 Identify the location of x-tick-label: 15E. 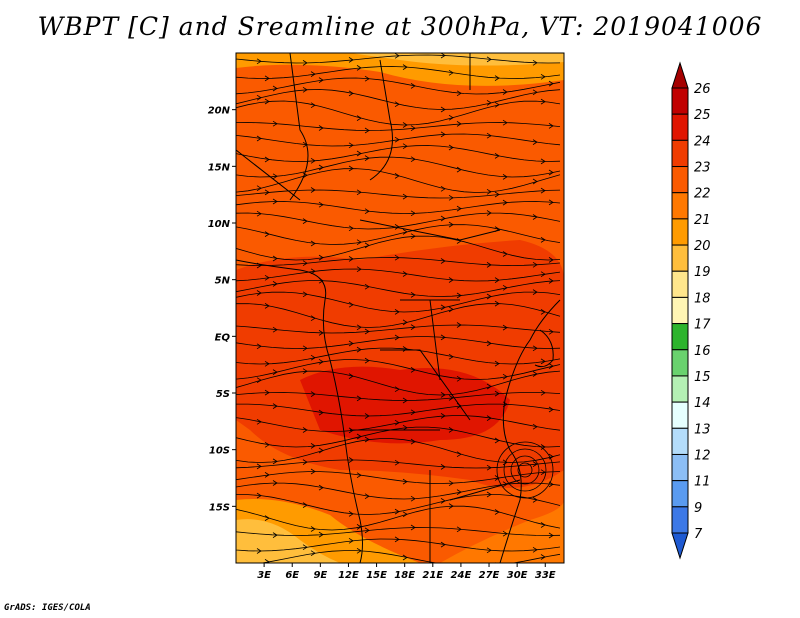
(376, 575).